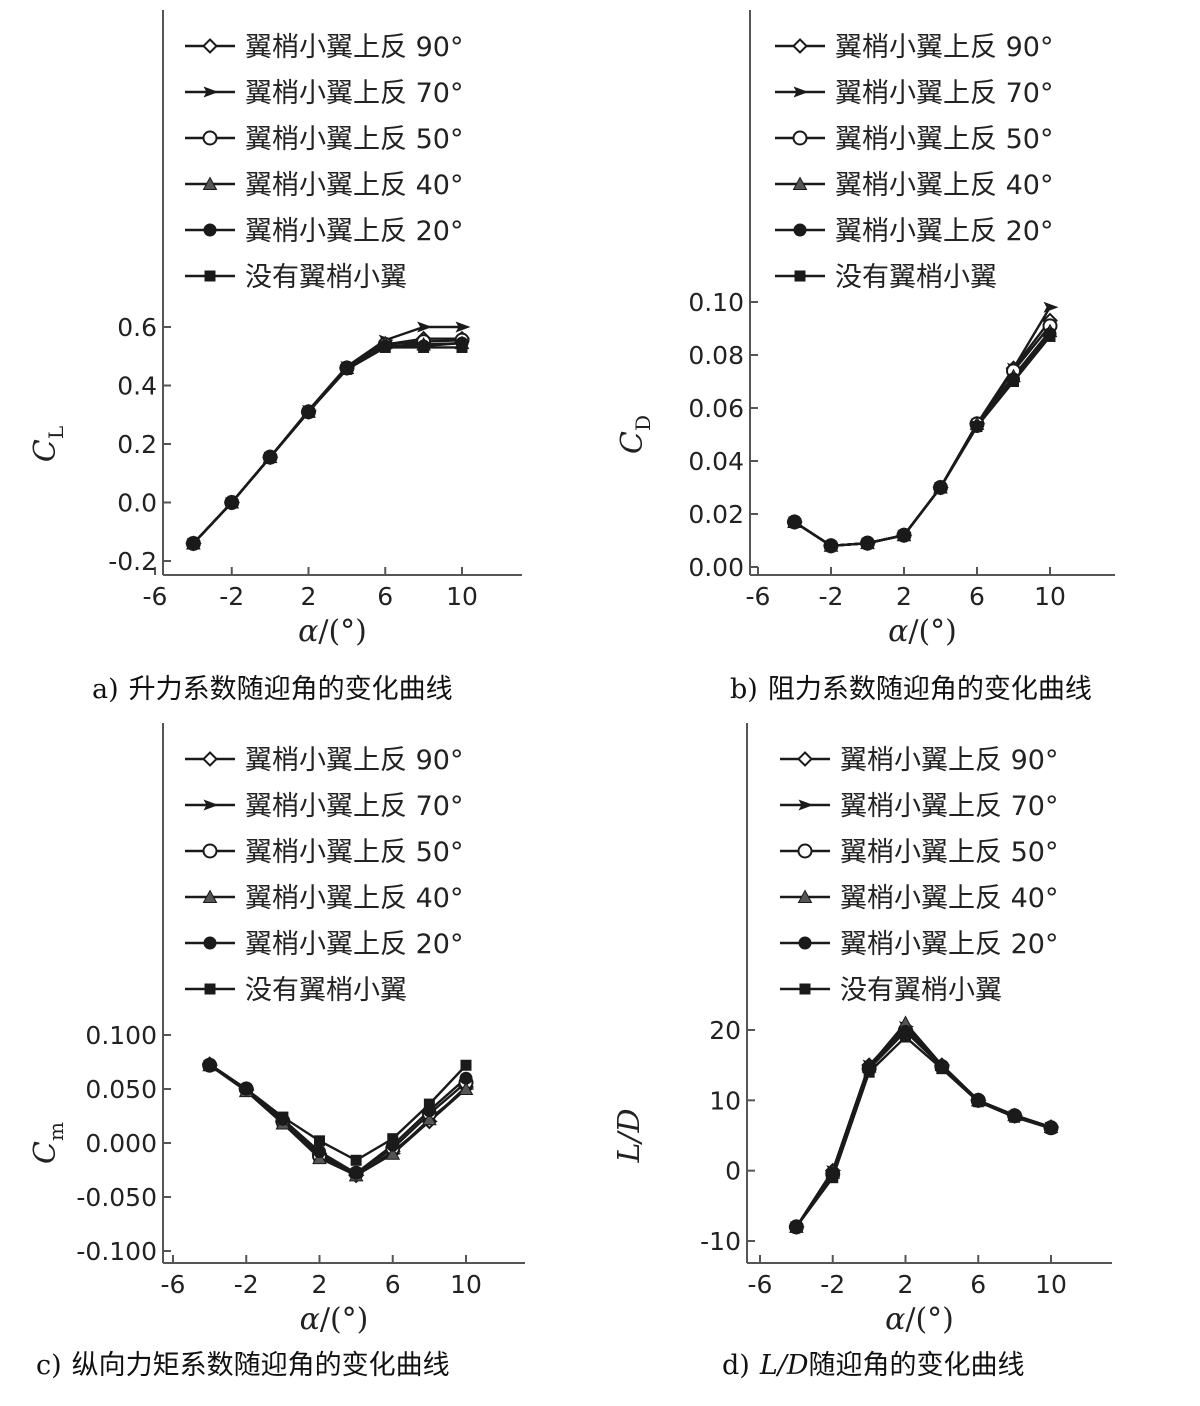 The image size is (1200, 1406). Describe the element at coordinates (326, 990) in the screenshot. I see `legend-label-c-5: 没有翼梢小翼` at that location.